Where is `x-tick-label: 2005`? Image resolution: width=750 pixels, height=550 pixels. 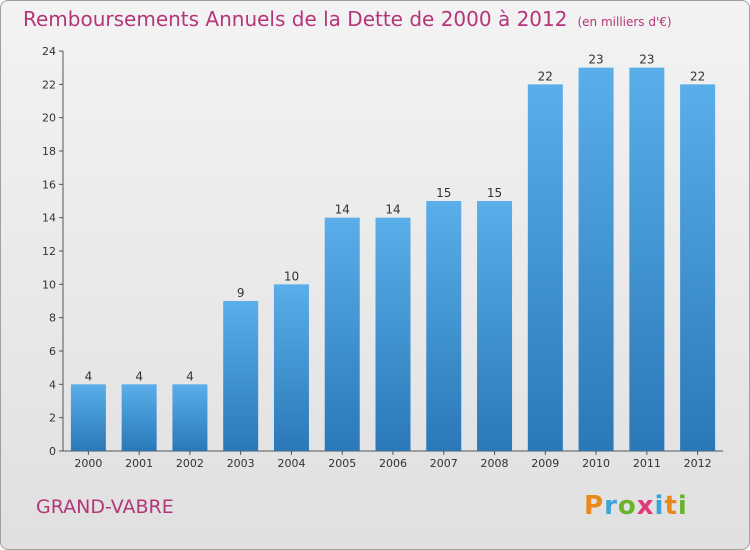 x-tick-label: 2005 is located at coordinates (342, 463).